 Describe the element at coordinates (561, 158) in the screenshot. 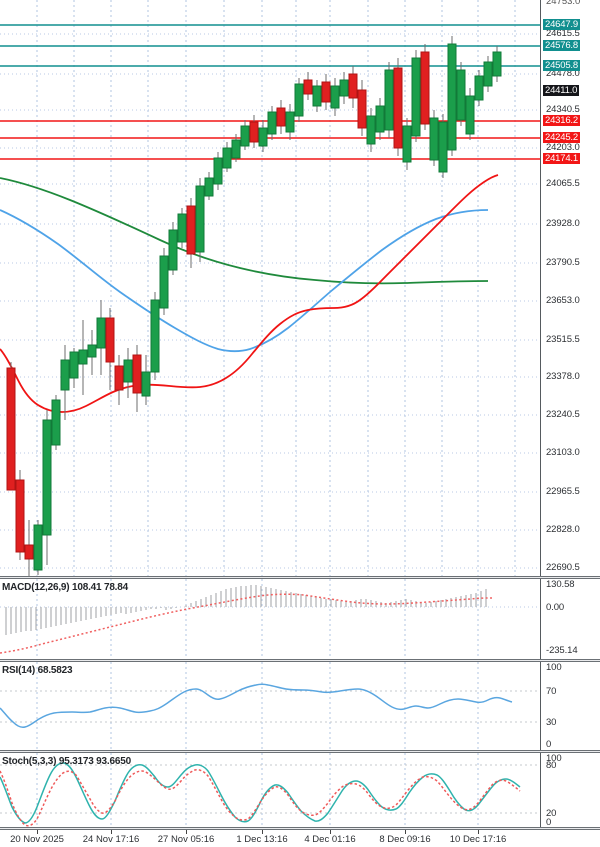

I see `support-badge: 24174.1` at that location.